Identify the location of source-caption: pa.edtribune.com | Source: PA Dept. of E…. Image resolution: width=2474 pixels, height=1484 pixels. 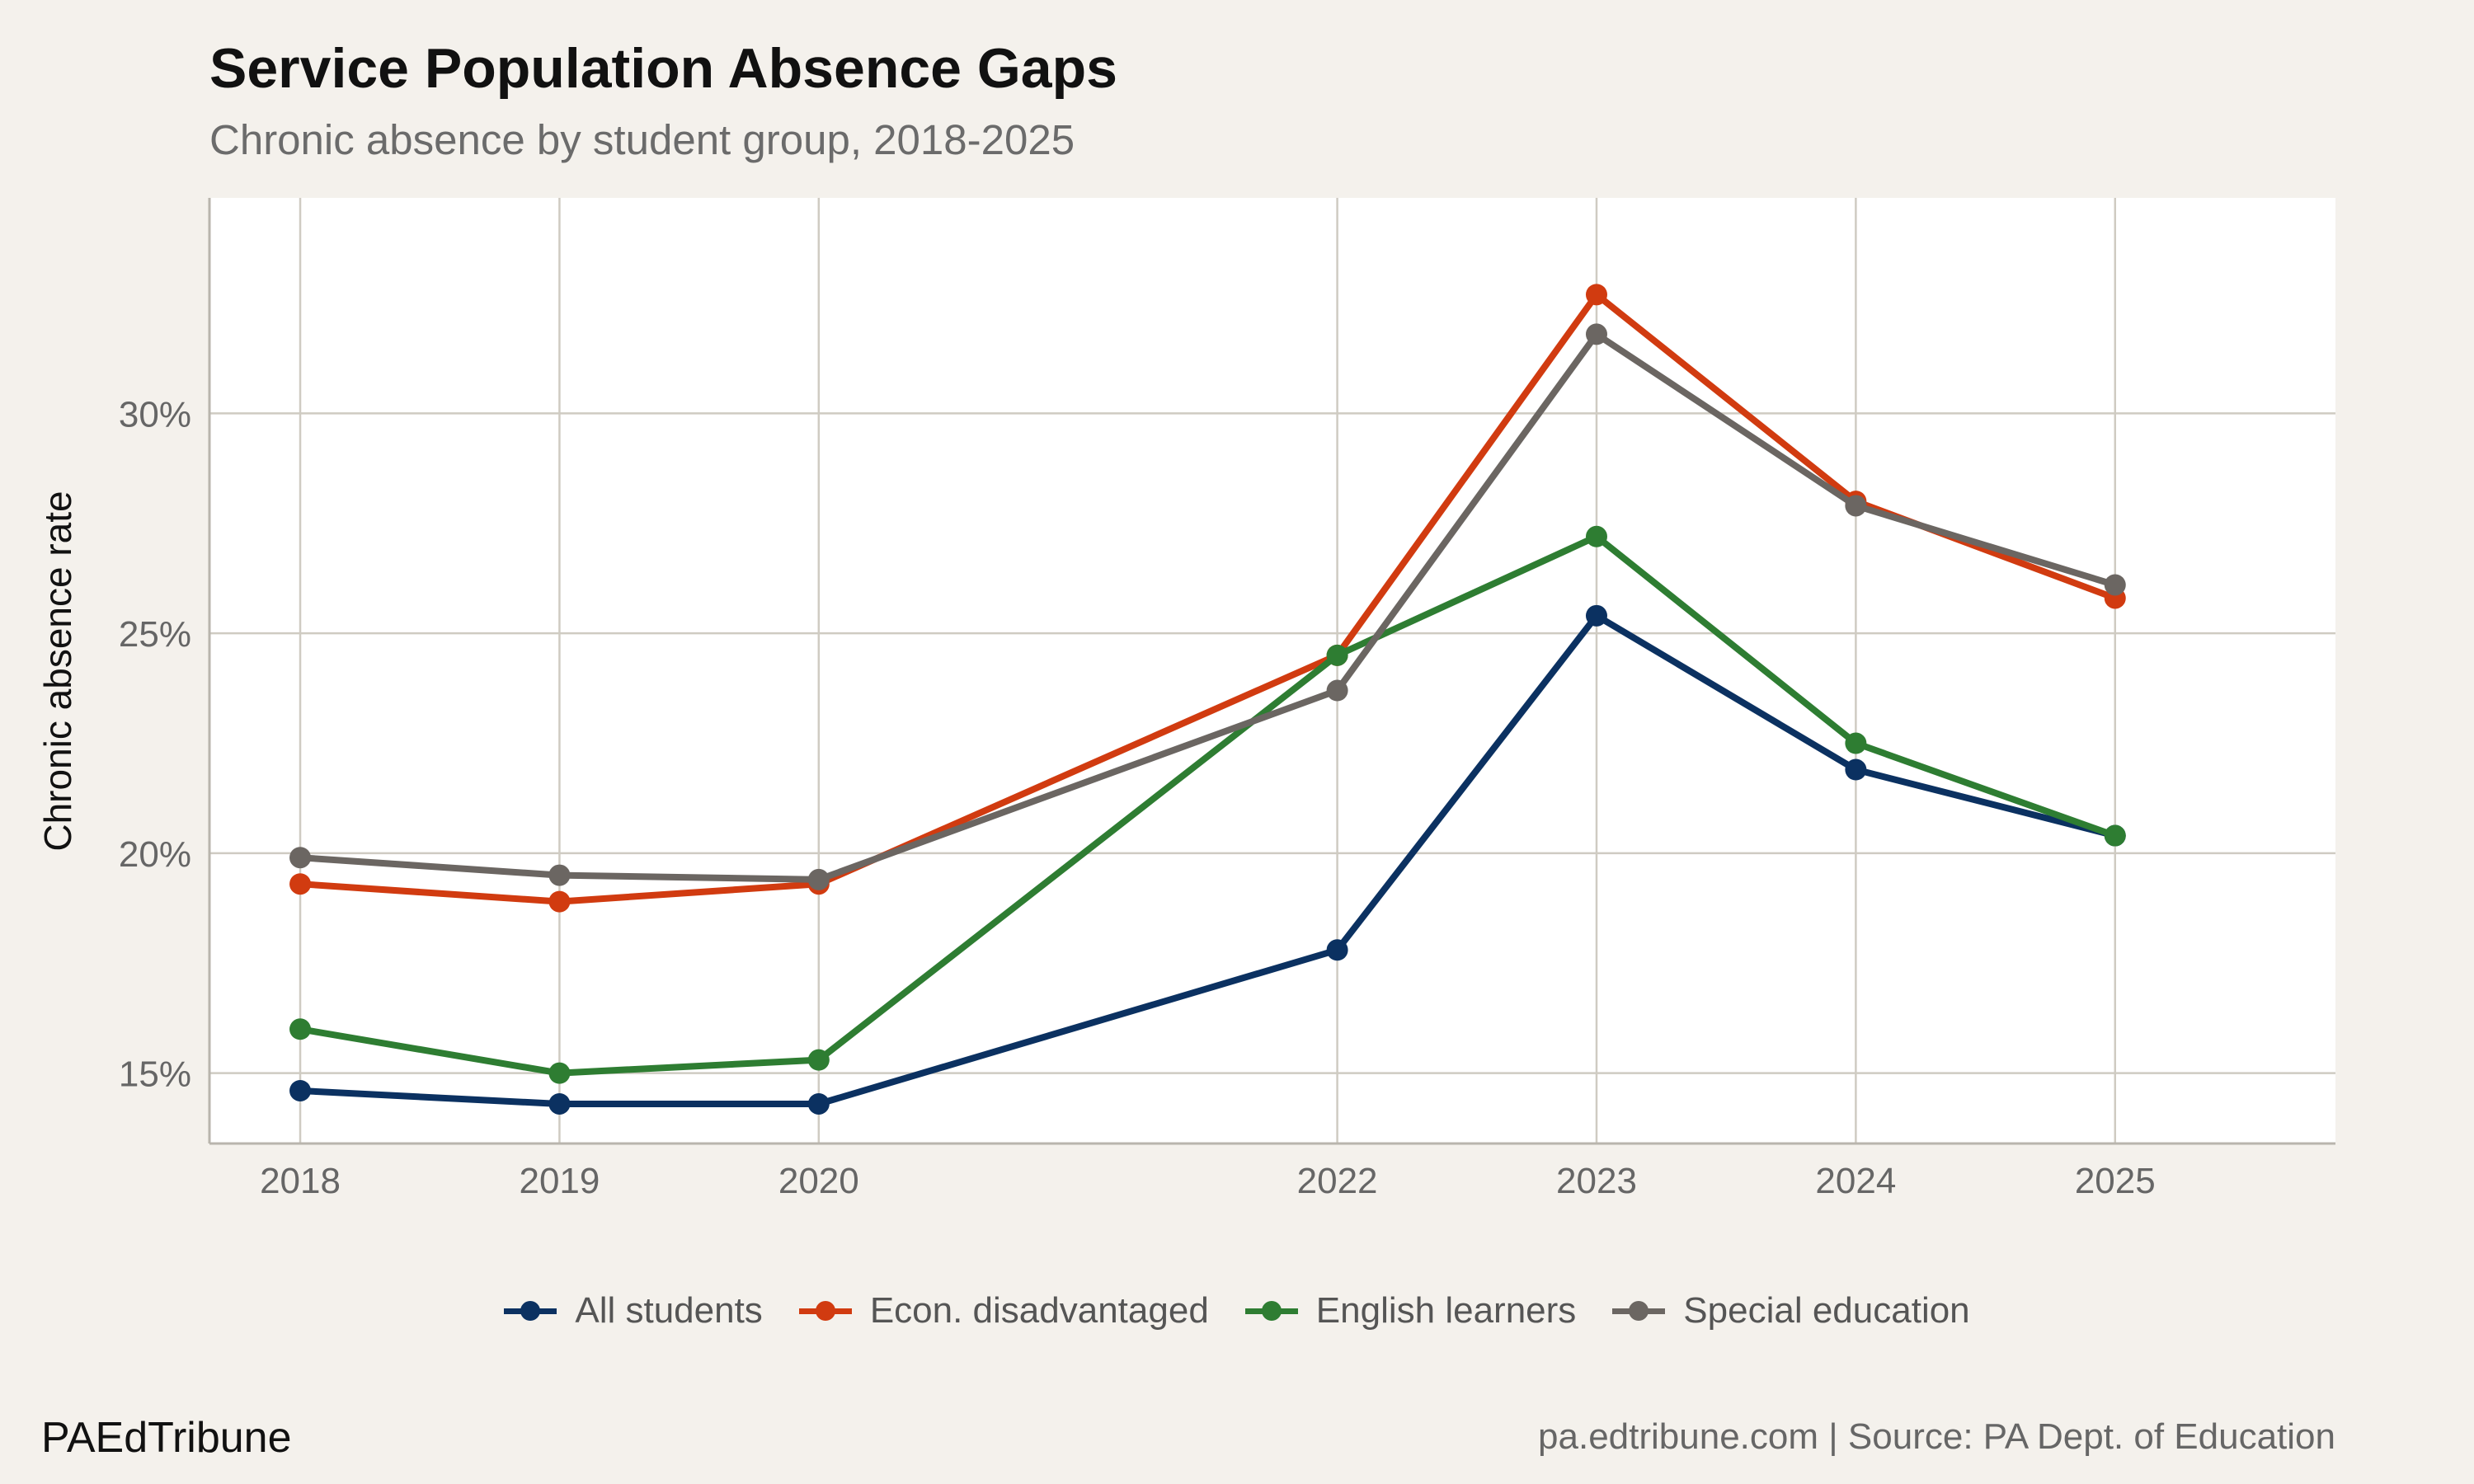
(1936, 1436).